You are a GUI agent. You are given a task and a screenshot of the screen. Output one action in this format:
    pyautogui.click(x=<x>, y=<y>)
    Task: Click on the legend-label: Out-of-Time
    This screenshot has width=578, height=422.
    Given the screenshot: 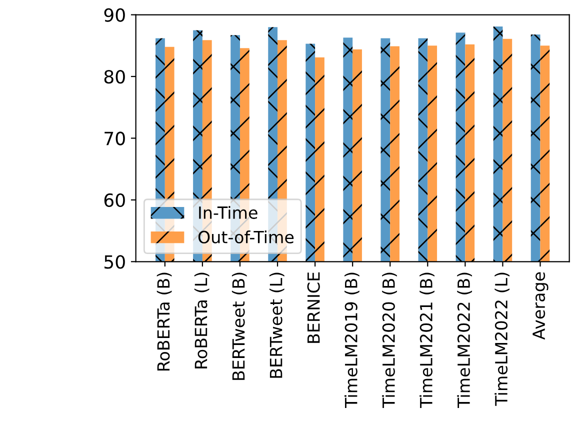 What is the action you would take?
    pyautogui.click(x=246, y=237)
    